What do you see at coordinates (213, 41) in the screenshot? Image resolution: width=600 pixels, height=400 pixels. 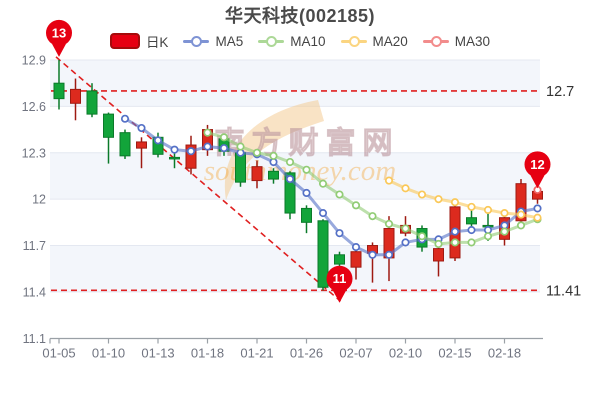 I see `legend-item-ma5: MA5` at bounding box center [213, 41].